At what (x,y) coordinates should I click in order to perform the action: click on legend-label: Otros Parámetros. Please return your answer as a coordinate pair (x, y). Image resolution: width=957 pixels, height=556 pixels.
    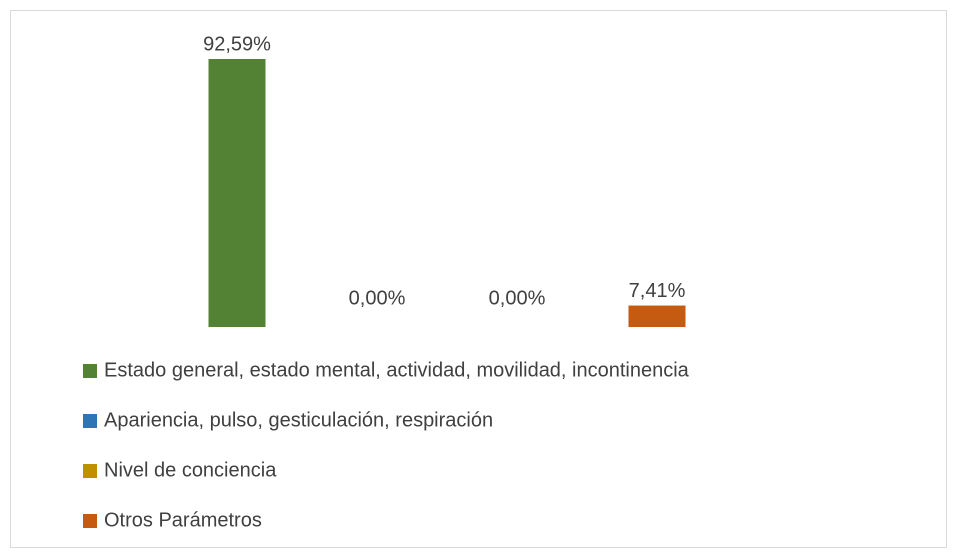
    Looking at the image, I should click on (183, 520).